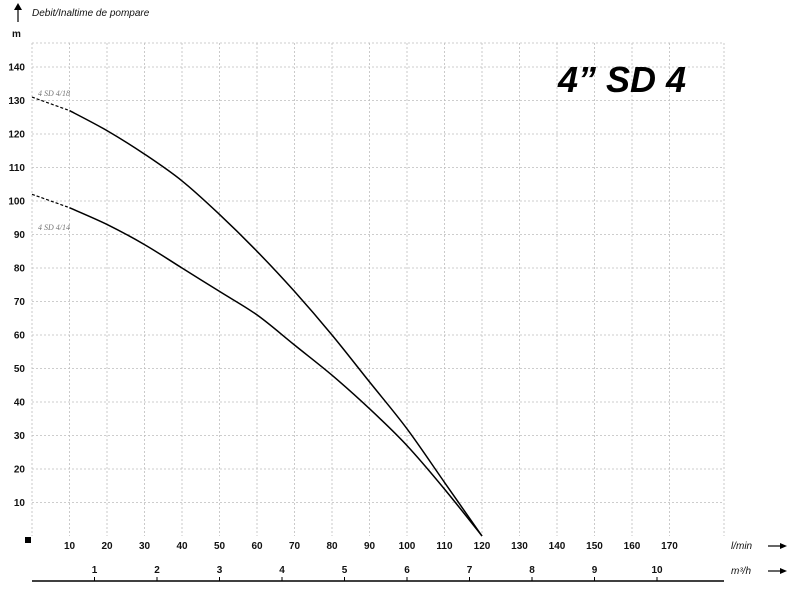 Image resolution: width=804 pixels, height=595 pixels. I want to click on x-tick-label-primary: 160, so click(632, 546).